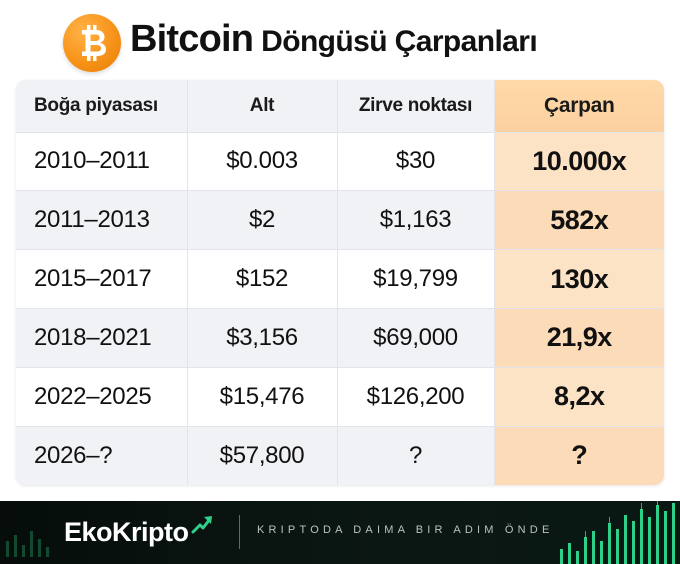  Describe the element at coordinates (102, 161) in the screenshot. I see `cell-period: 2010–2011` at that location.